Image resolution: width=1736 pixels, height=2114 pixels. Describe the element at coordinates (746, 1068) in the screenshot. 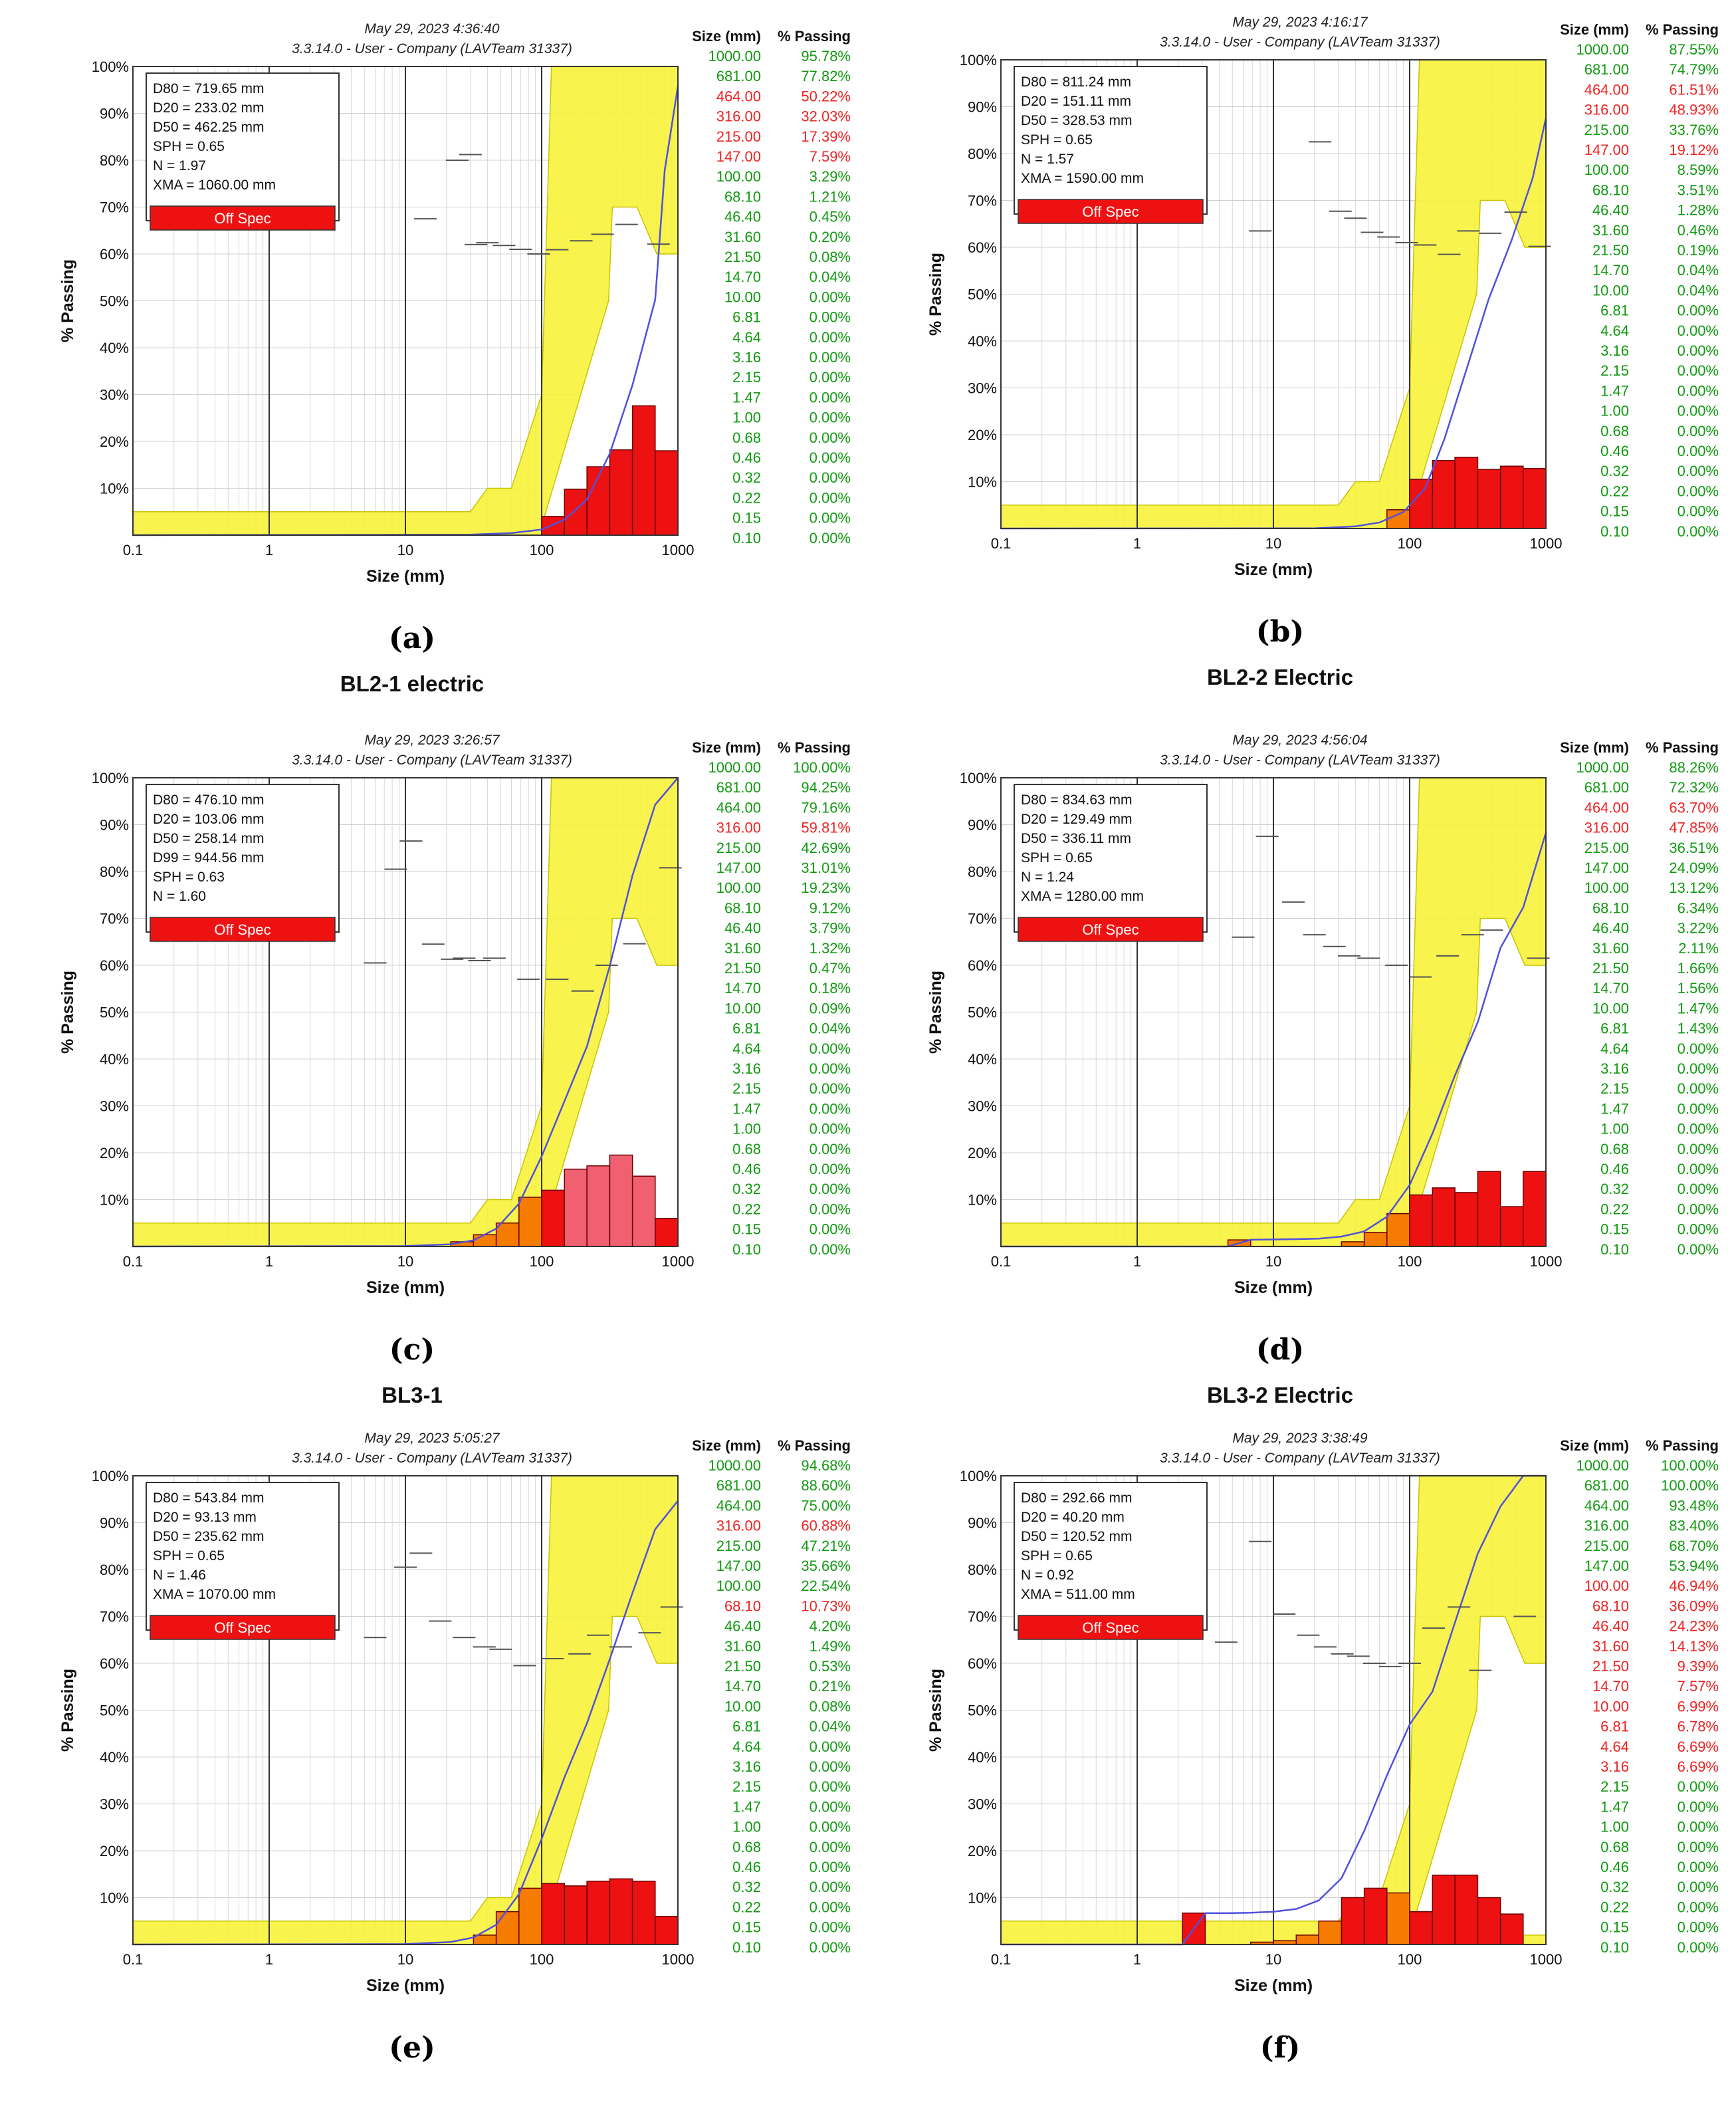

I see `table-size-cell: 3.16` at that location.